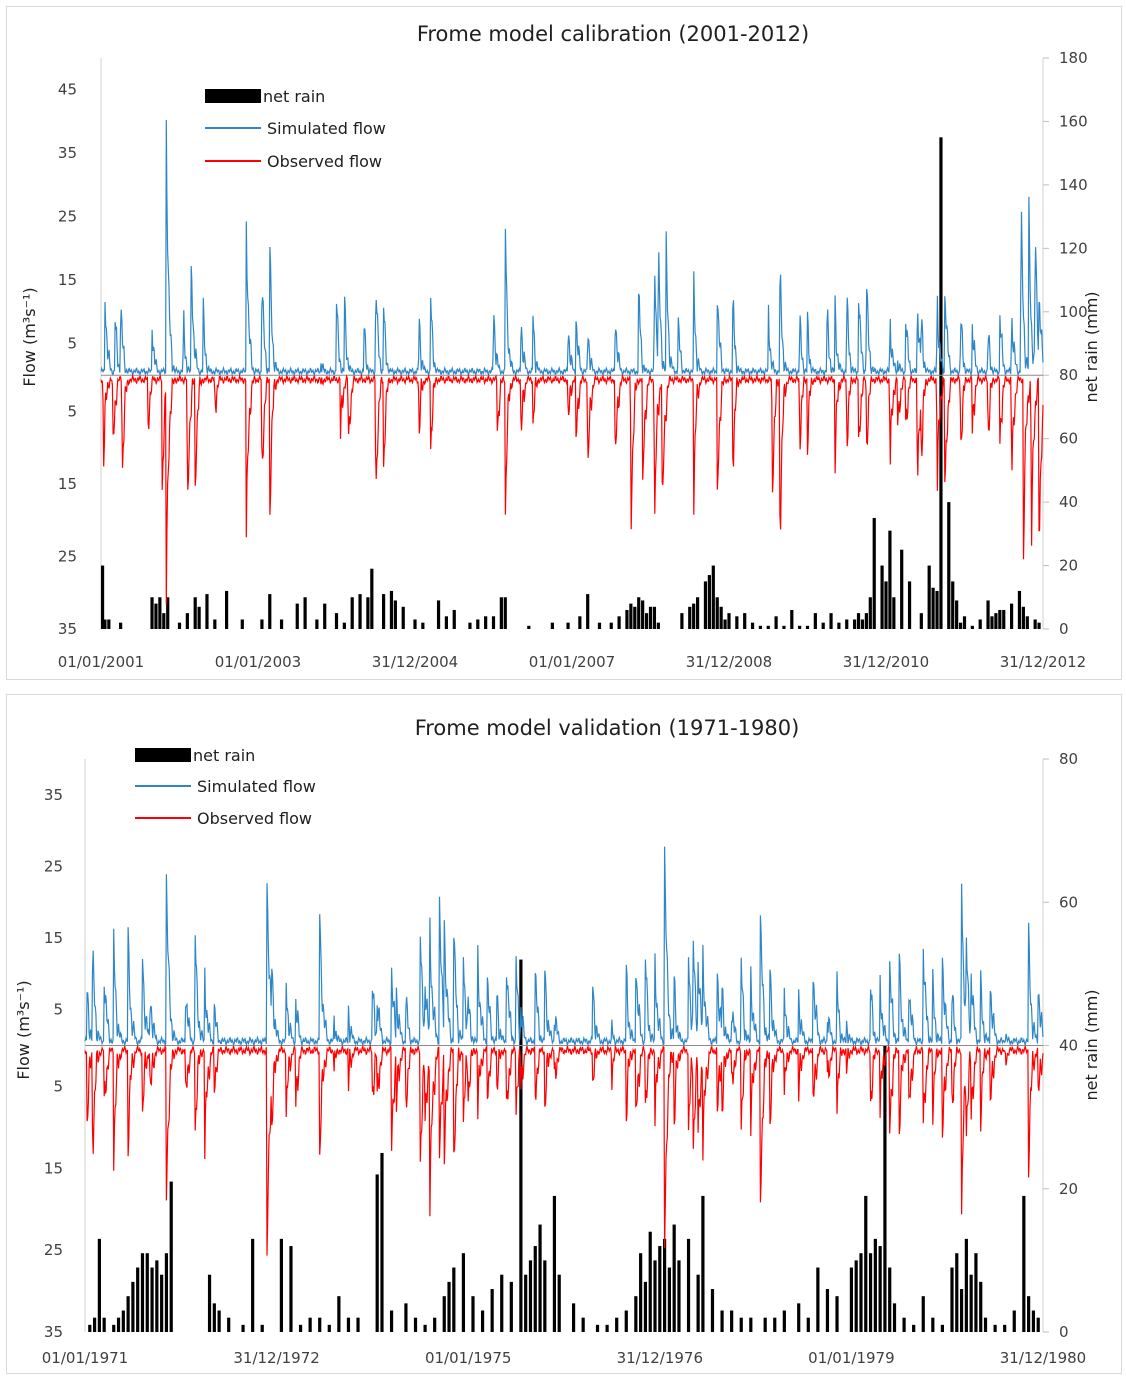  Describe the element at coordinates (564, 1149) in the screenshot. I see `observed-flow-line` at that location.